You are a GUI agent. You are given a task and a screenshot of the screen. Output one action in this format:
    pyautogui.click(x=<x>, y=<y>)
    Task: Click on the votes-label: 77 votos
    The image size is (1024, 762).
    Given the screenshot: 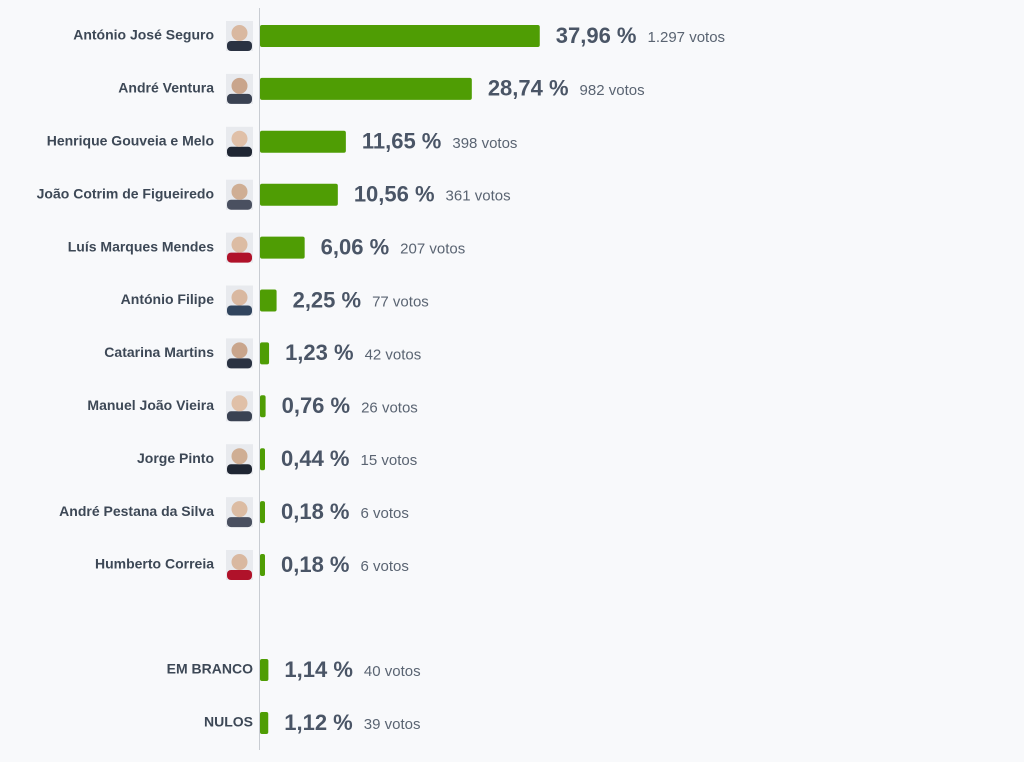 What is the action you would take?
    pyautogui.click(x=400, y=301)
    